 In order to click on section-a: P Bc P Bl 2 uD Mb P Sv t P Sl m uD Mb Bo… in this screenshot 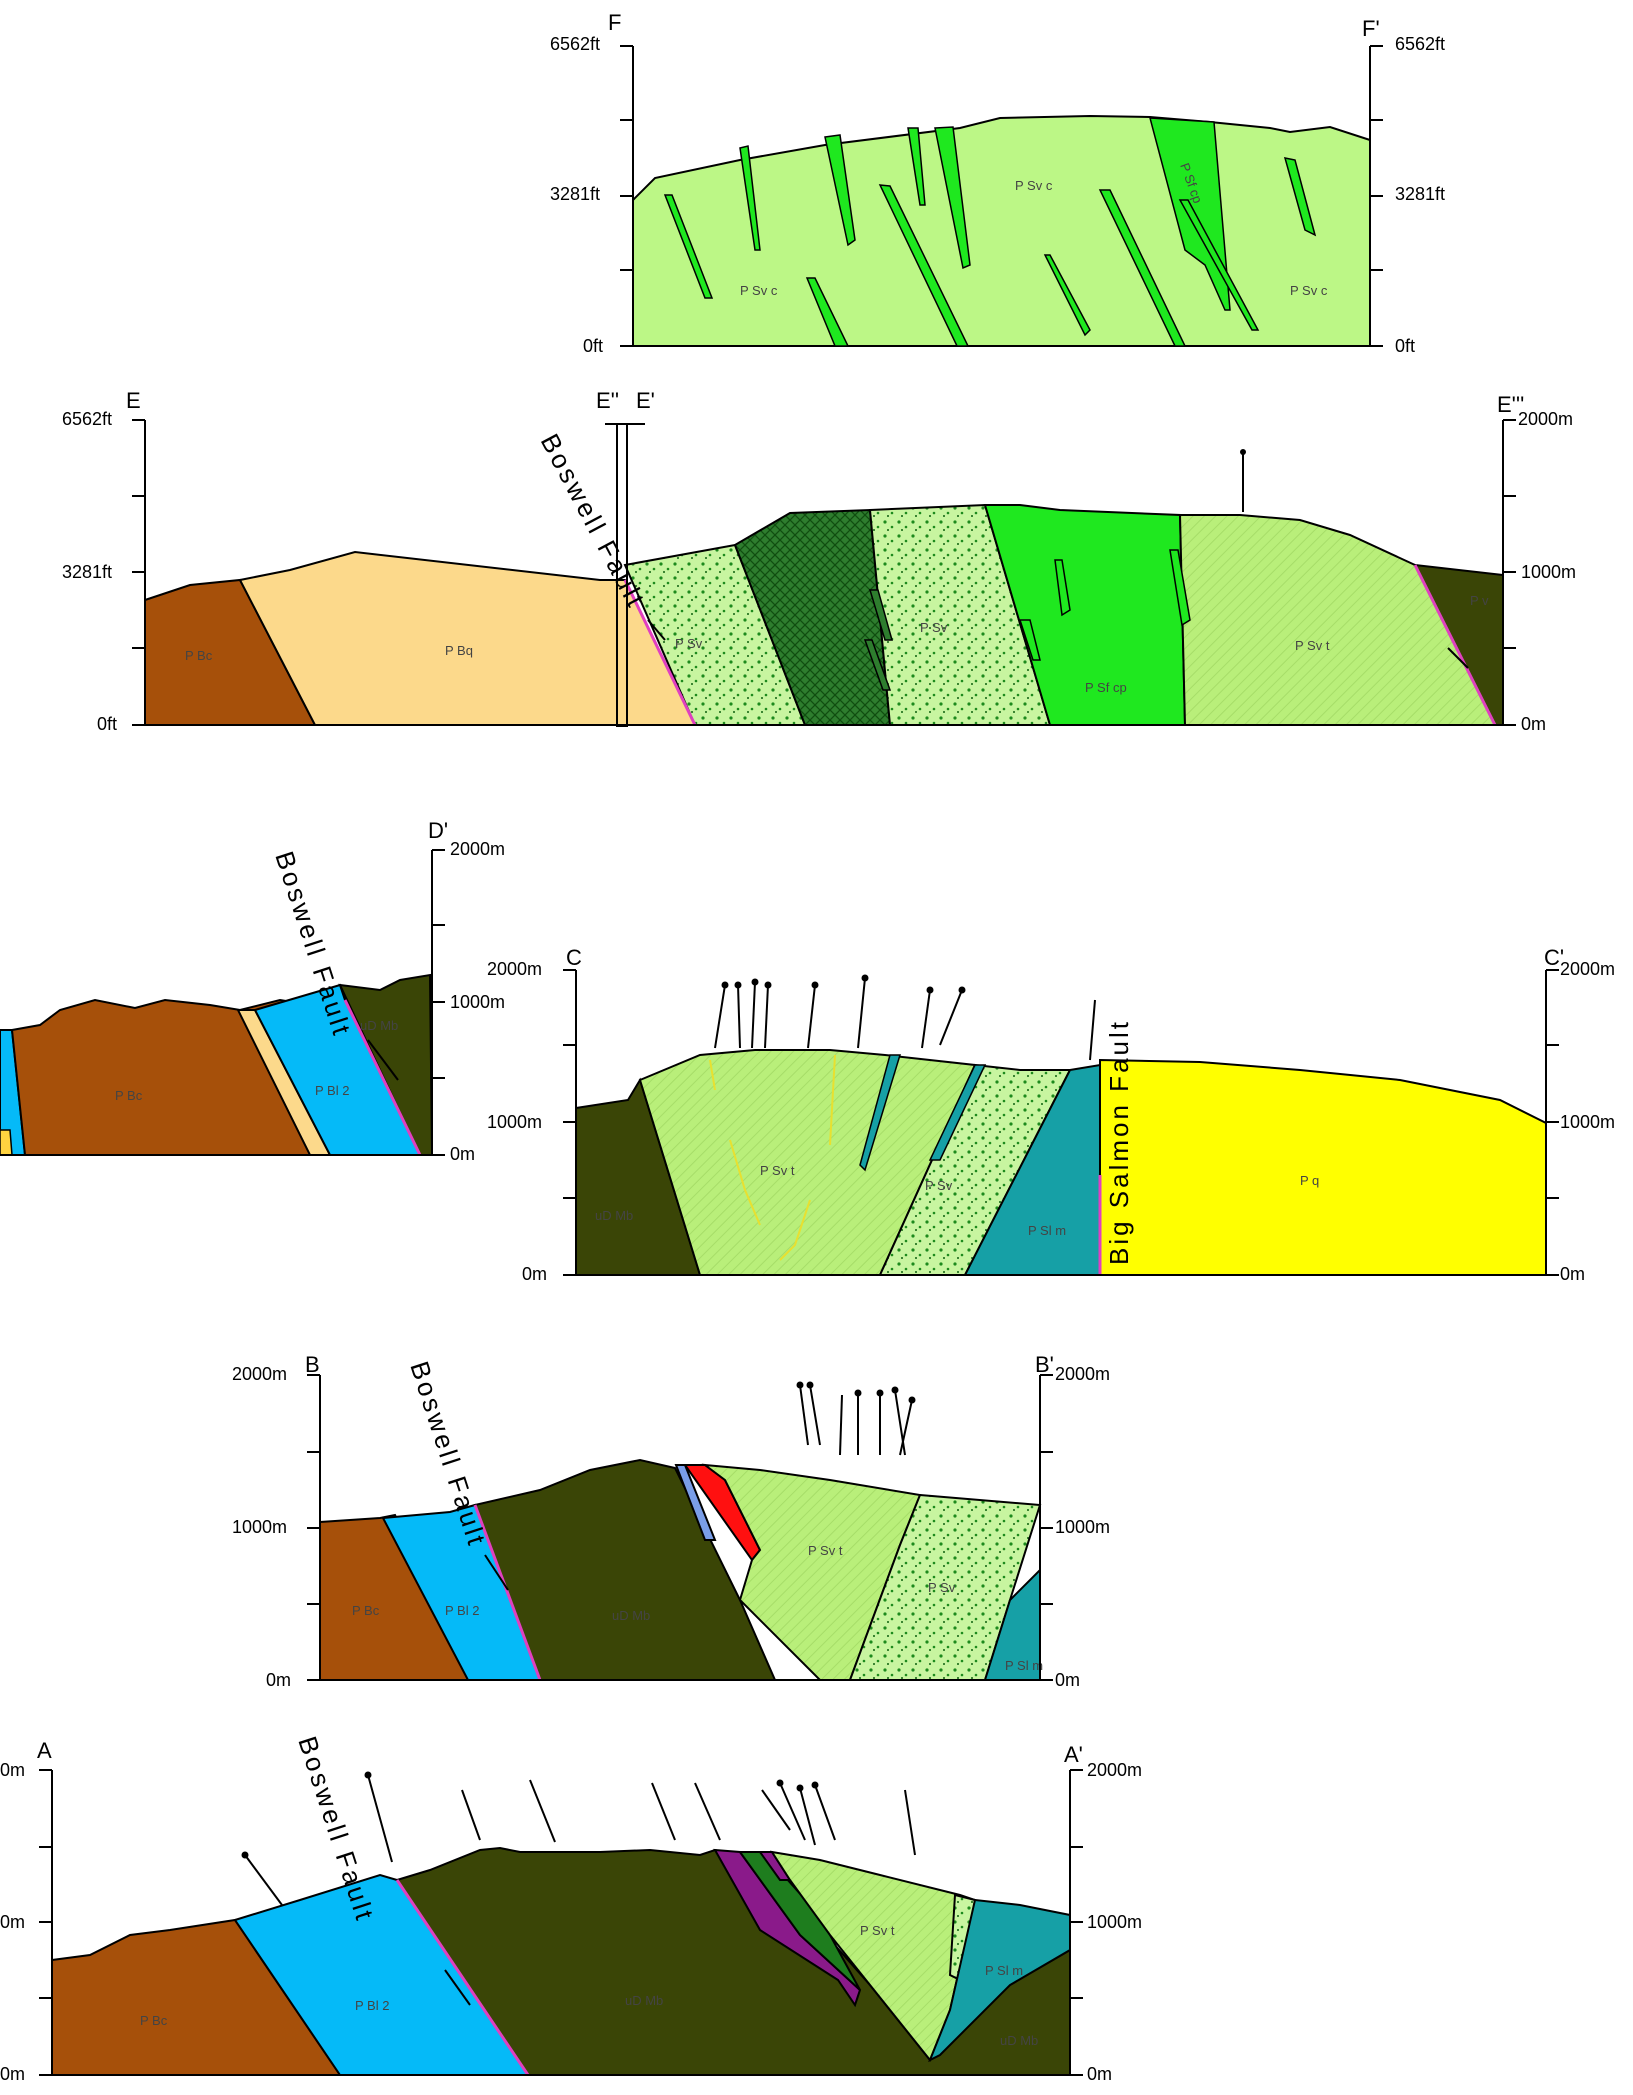, I will do `click(571, 1908)`.